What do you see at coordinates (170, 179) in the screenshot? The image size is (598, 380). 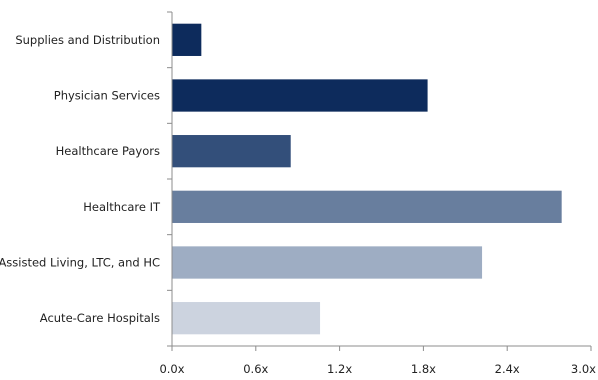 I see `y-axis` at bounding box center [170, 179].